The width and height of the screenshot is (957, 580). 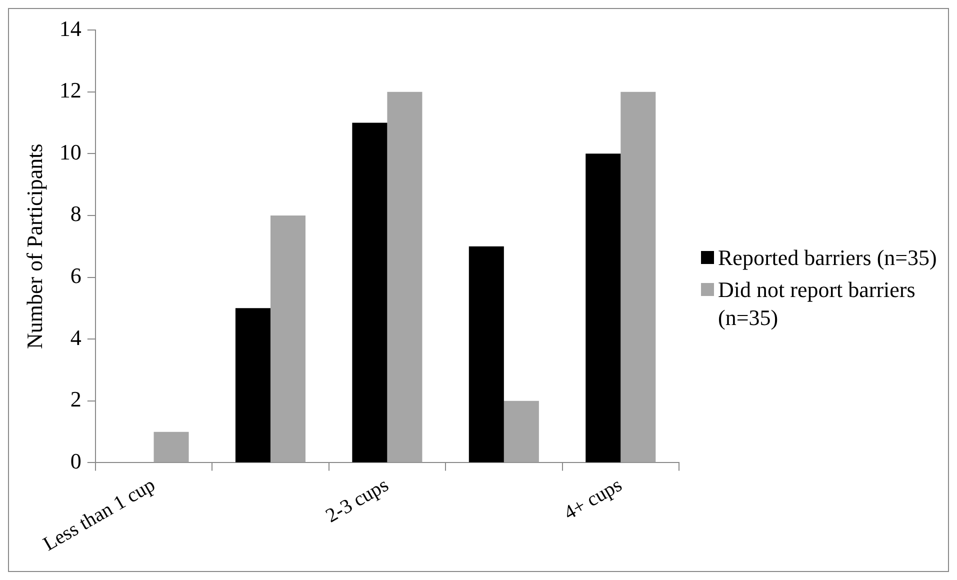 What do you see at coordinates (70, 90) in the screenshot?
I see `y-tick-label: 12` at bounding box center [70, 90].